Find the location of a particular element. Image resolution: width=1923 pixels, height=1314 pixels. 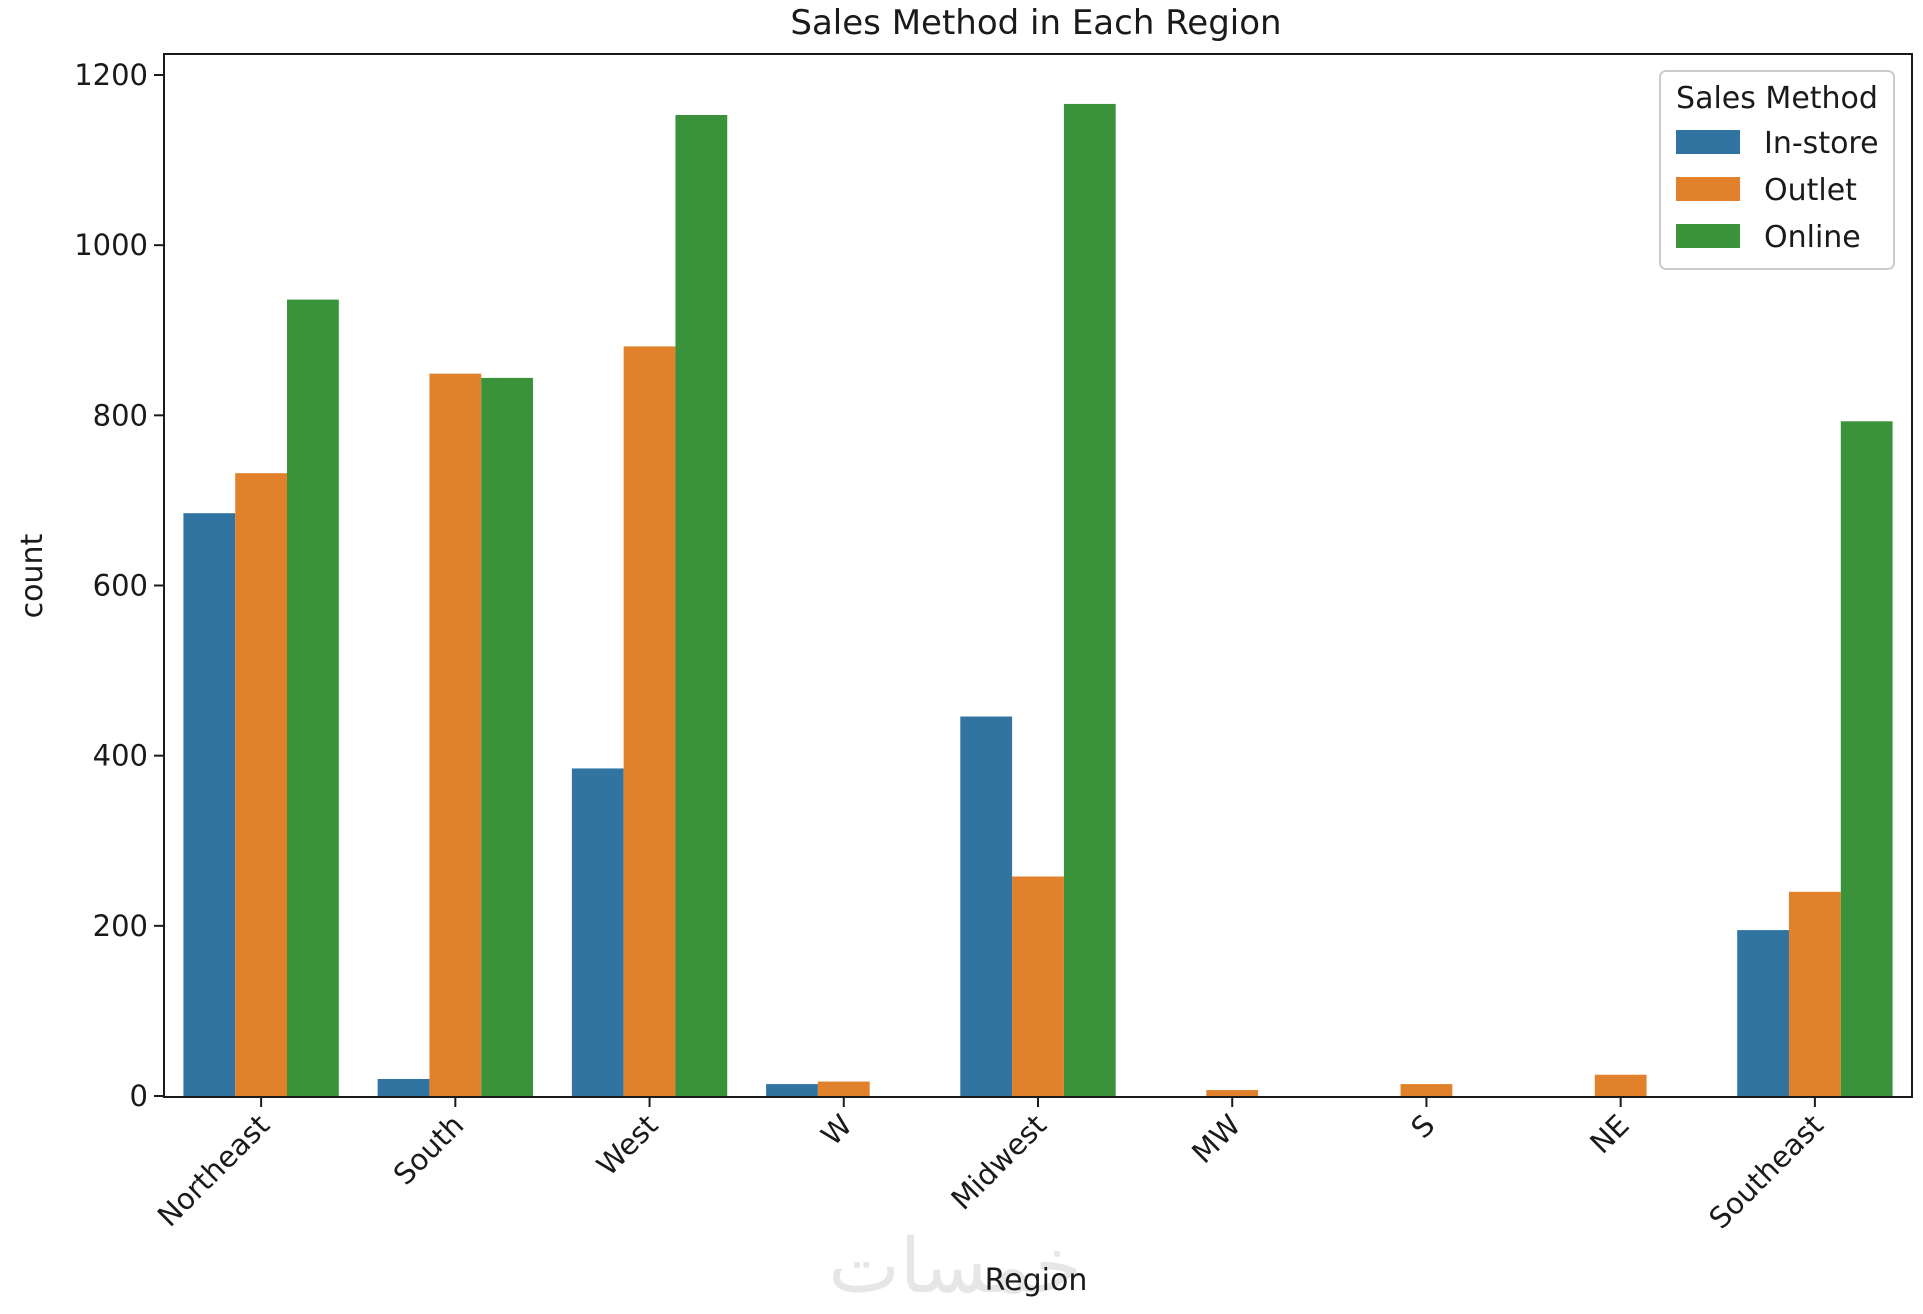

bar-outlet-northeast is located at coordinates (261, 784).